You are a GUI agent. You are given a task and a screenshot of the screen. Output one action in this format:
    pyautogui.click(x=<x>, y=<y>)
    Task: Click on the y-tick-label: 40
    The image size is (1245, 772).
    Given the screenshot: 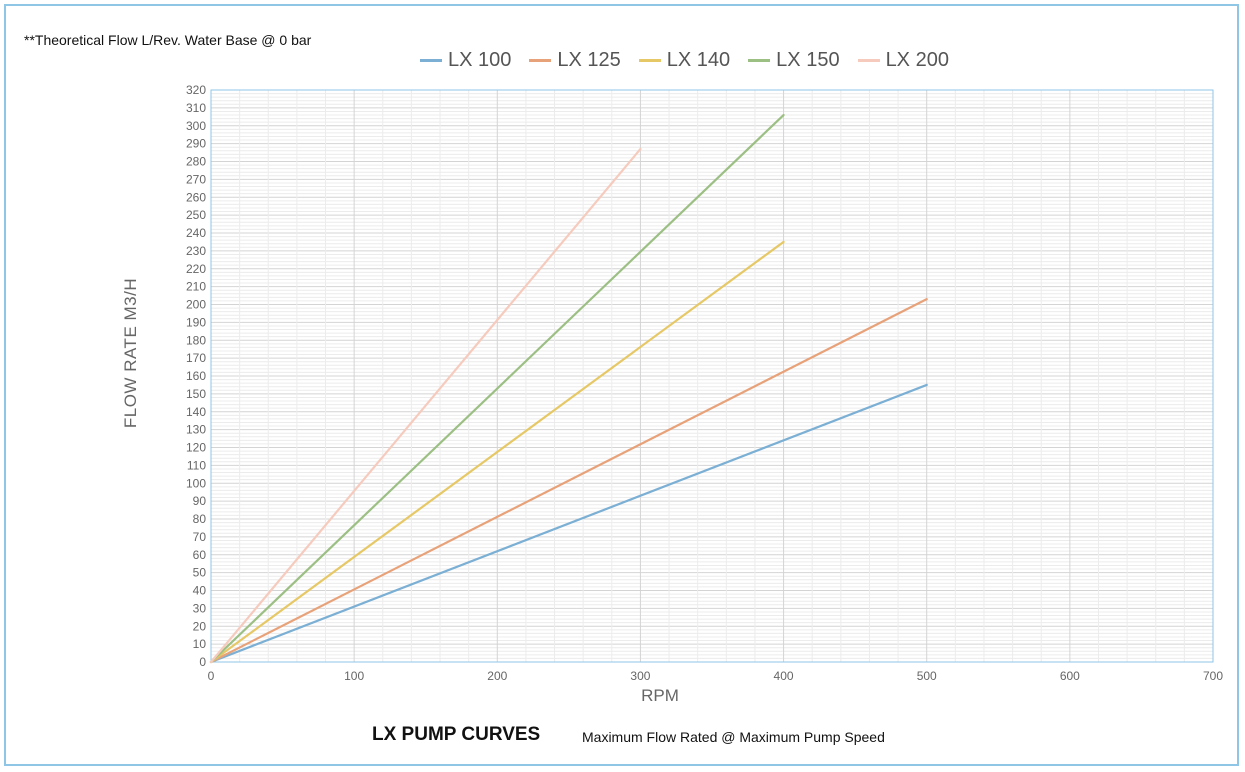 What is the action you would take?
    pyautogui.click(x=200, y=591)
    